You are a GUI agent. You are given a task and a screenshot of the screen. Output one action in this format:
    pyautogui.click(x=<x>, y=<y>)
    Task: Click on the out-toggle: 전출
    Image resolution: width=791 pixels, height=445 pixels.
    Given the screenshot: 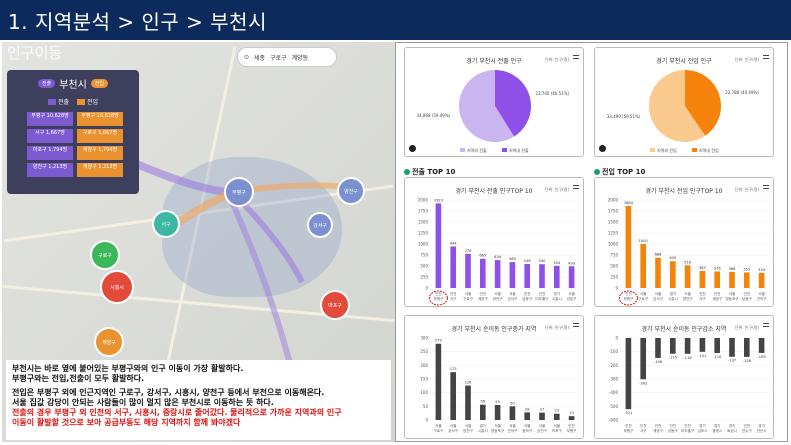 What is the action you would take?
    pyautogui.click(x=46, y=83)
    